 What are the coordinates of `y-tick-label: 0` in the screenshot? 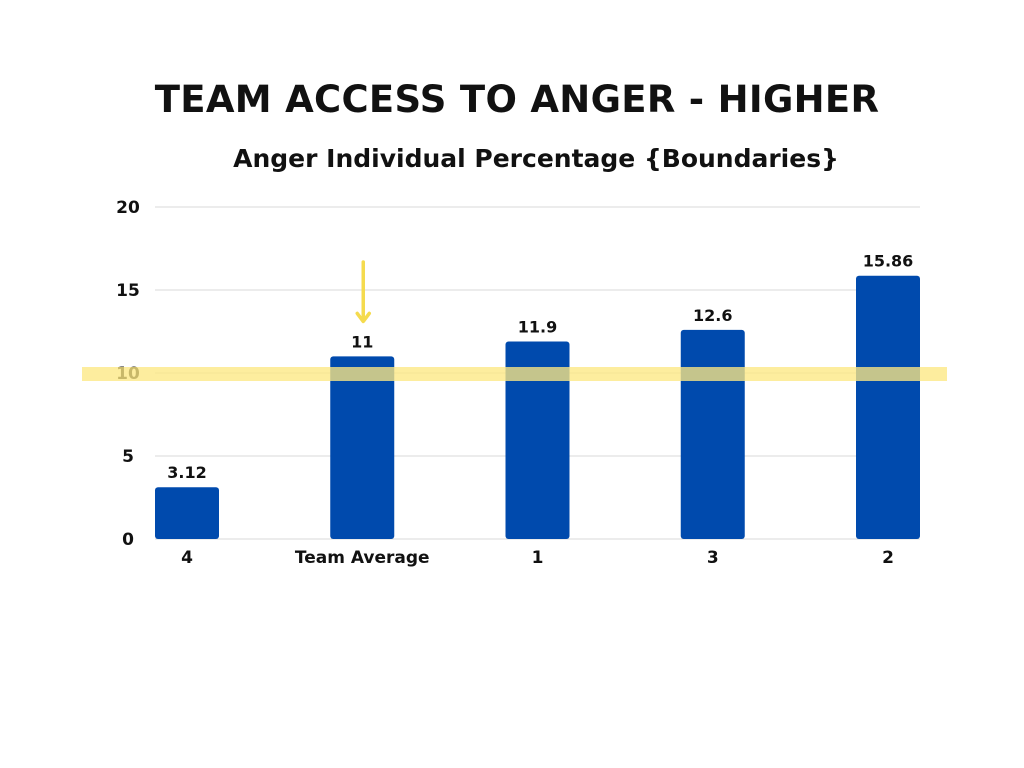 It's located at (128, 540).